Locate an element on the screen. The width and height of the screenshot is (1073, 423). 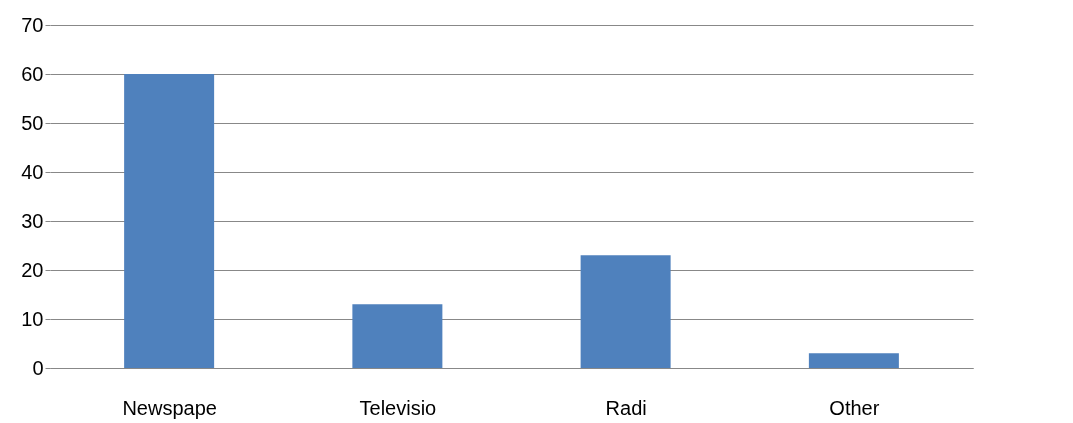
x-tick-label: Other is located at coordinates (854, 407).